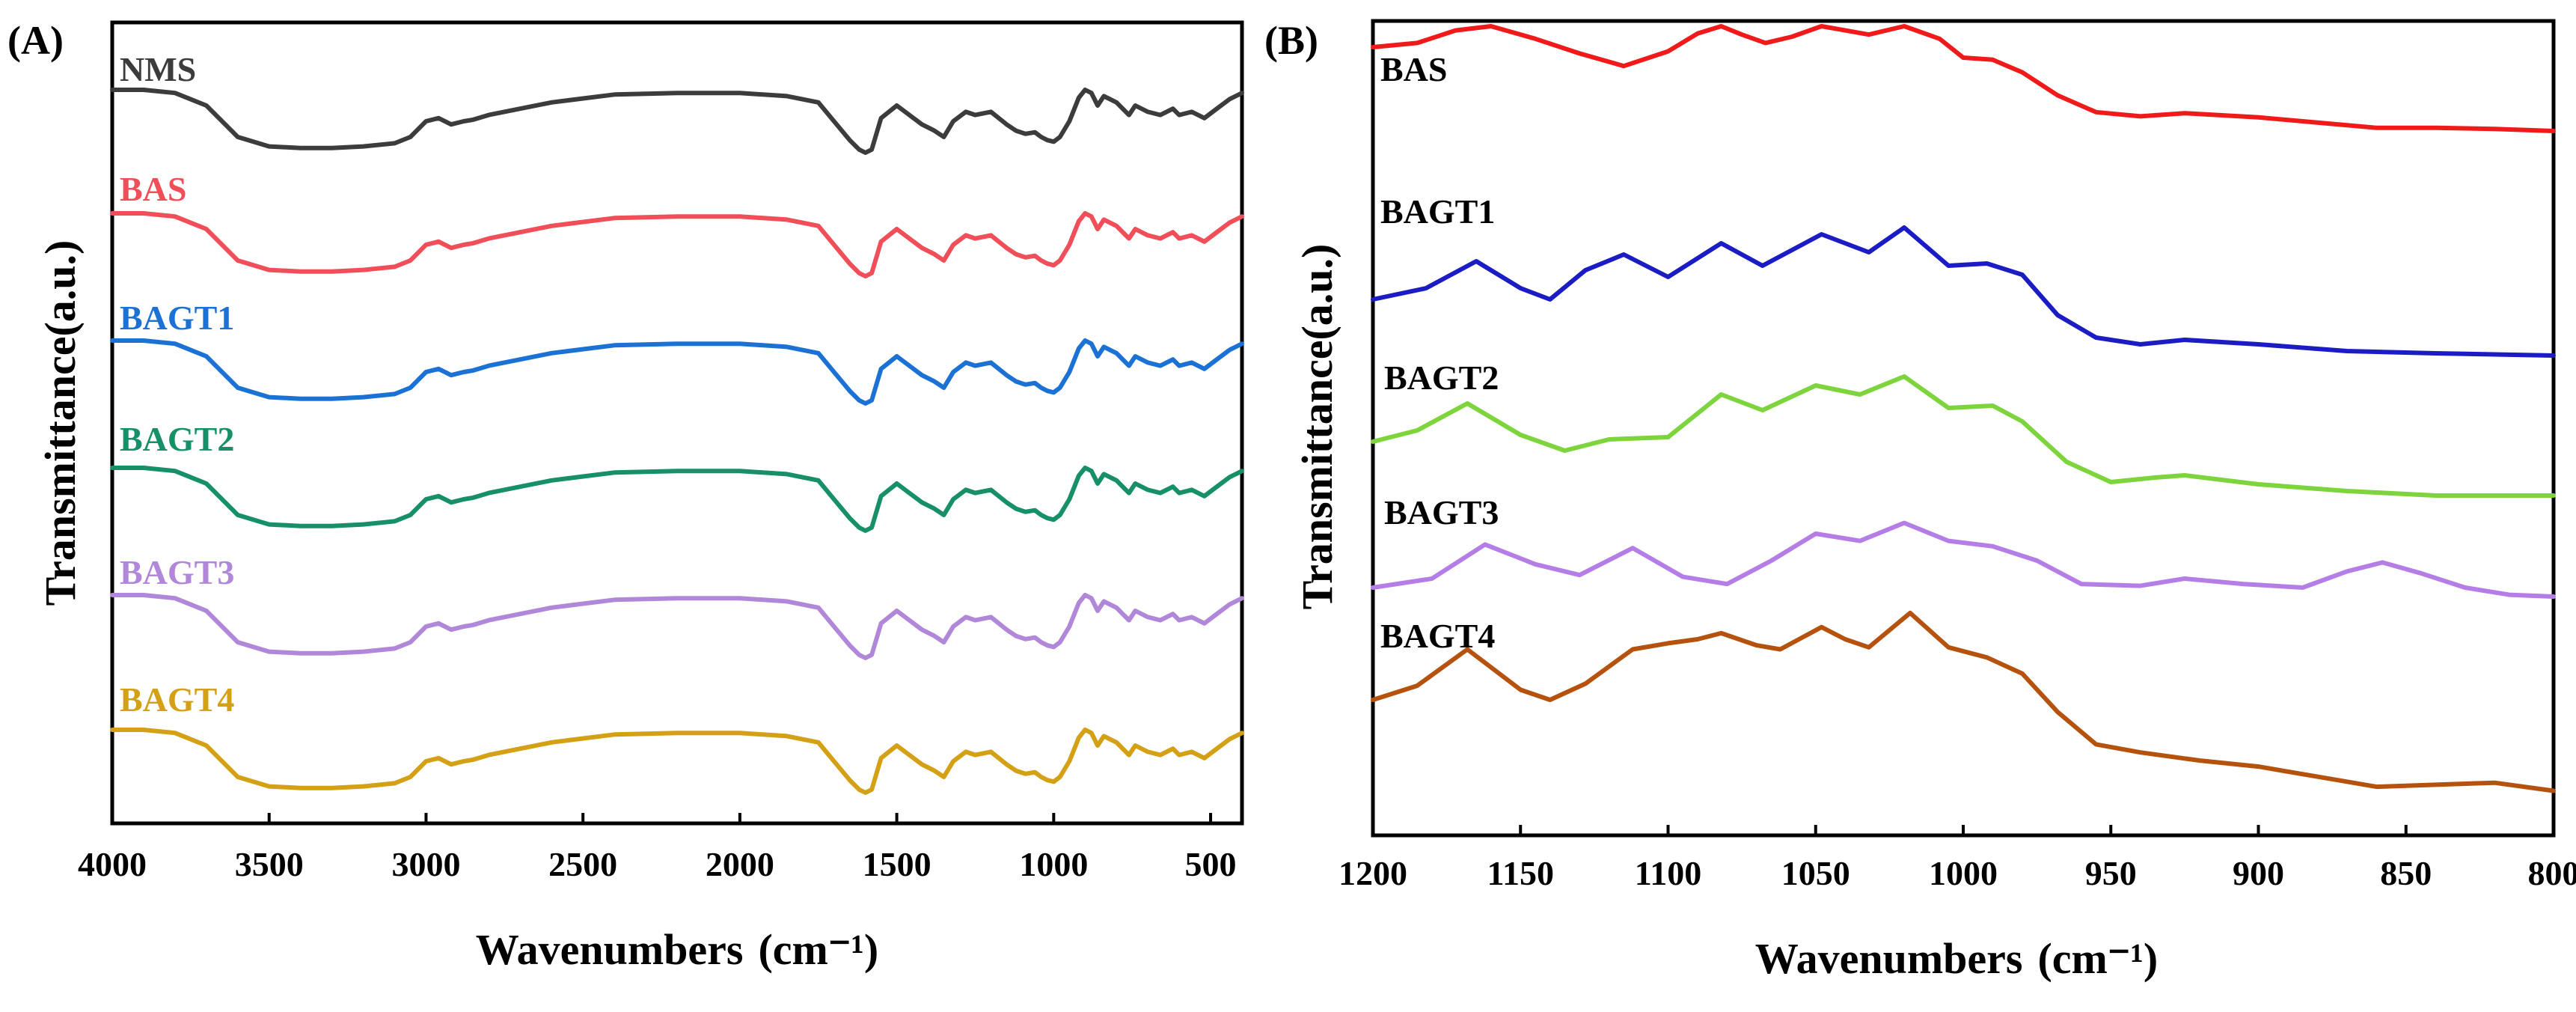 This screenshot has height=1012, width=2576. Describe the element at coordinates (677, 372) in the screenshot. I see `series-line-bagt1` at that location.